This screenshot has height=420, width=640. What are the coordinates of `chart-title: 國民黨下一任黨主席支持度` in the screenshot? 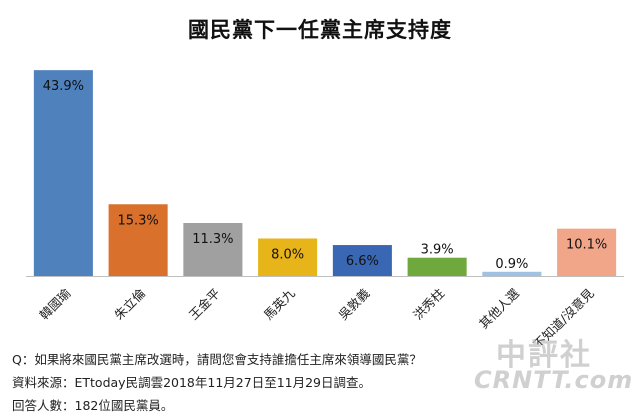 It's located at (320, 30).